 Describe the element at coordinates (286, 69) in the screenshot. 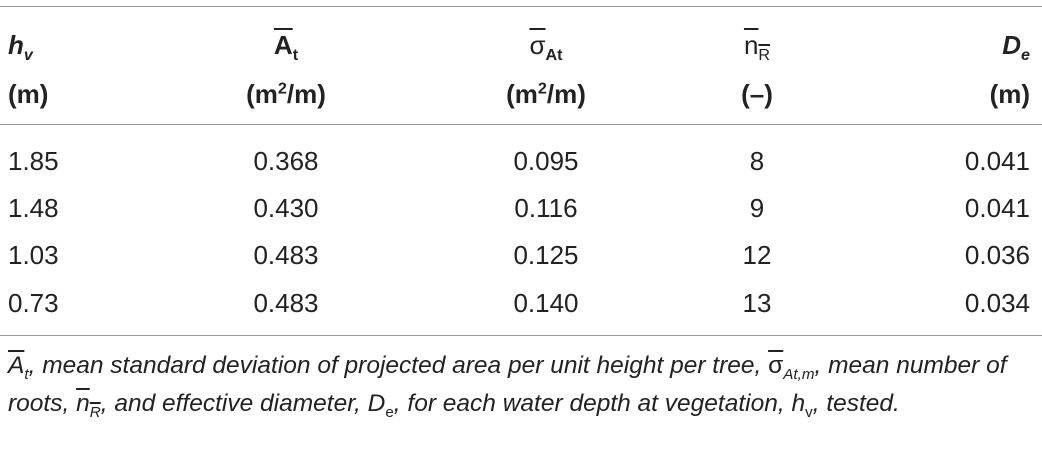

I see `header-mean-area: At (m2/m)` at that location.